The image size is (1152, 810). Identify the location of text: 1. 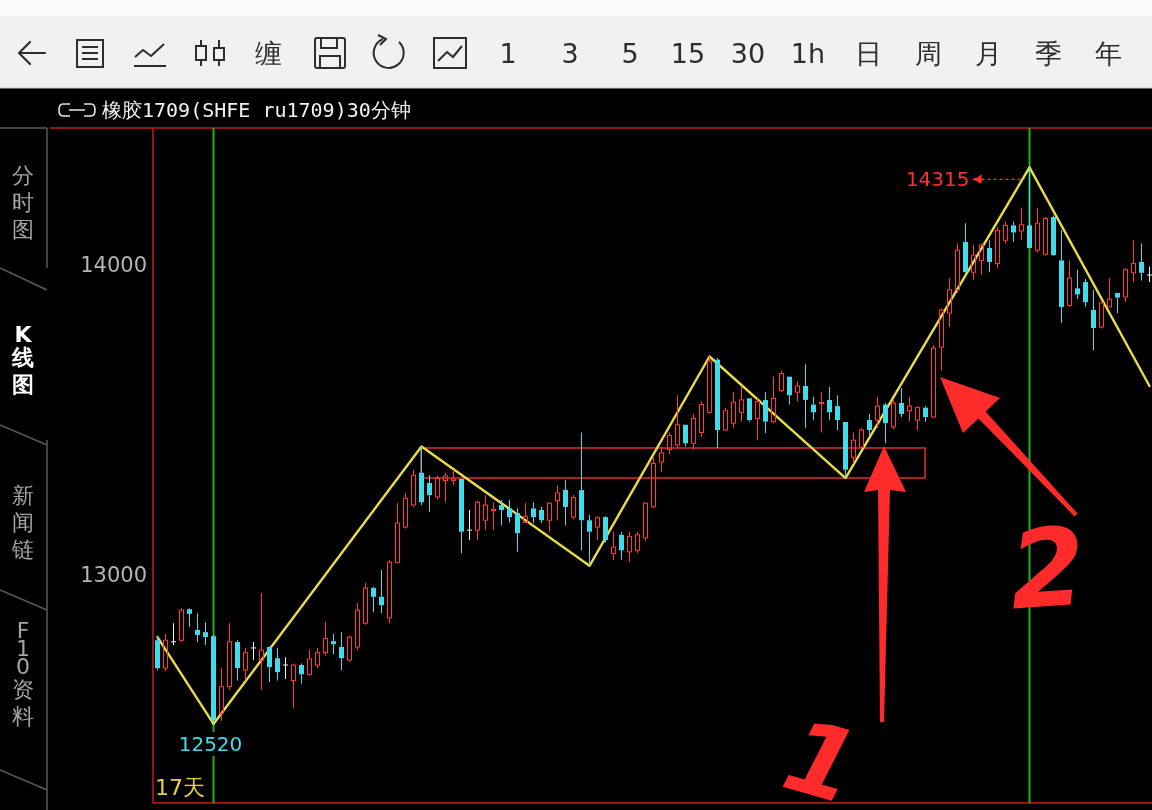
(508, 53).